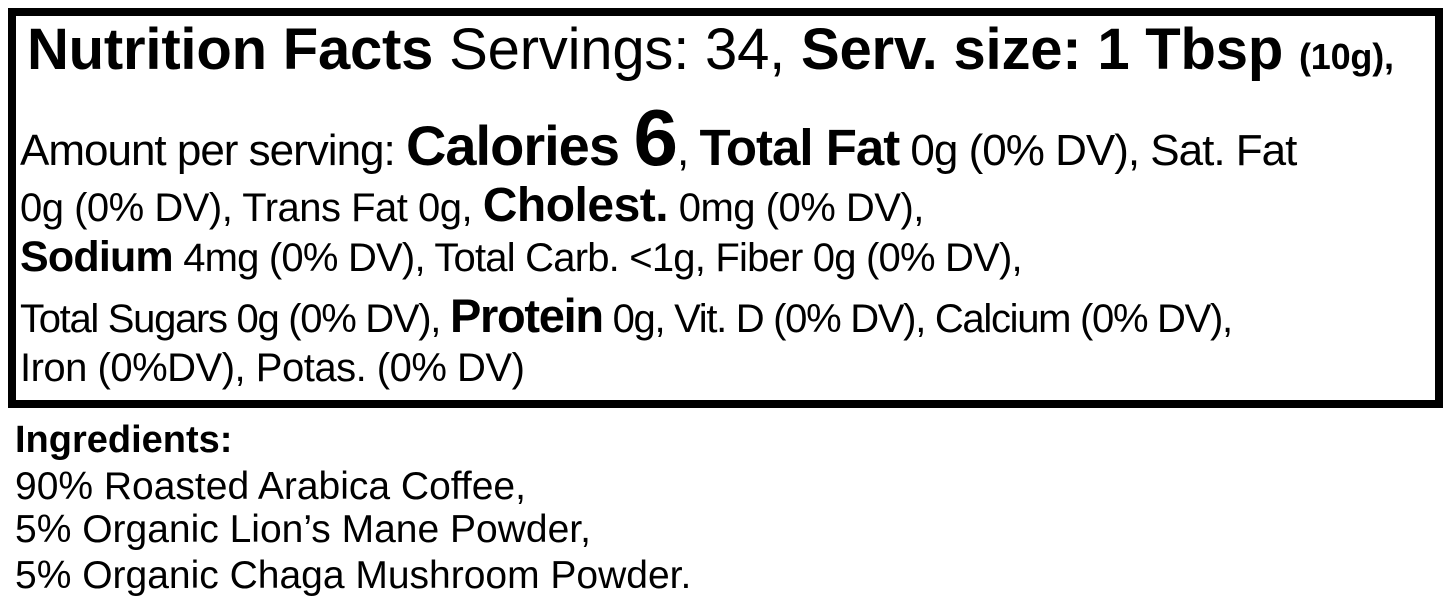  Describe the element at coordinates (796, 208) in the screenshot. I see `cholesterol-values: 0mg (0% DV),` at that location.